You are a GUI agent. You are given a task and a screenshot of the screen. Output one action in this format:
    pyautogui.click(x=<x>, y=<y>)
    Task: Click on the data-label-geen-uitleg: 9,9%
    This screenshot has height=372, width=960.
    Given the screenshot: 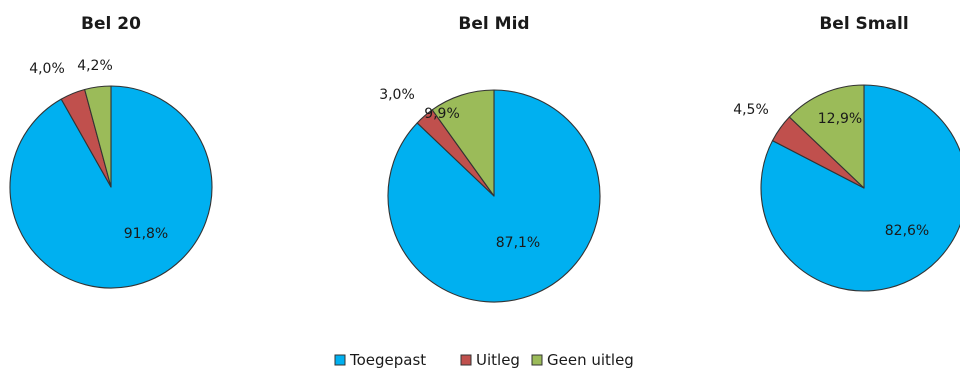 What is the action you would take?
    pyautogui.click(x=442, y=114)
    